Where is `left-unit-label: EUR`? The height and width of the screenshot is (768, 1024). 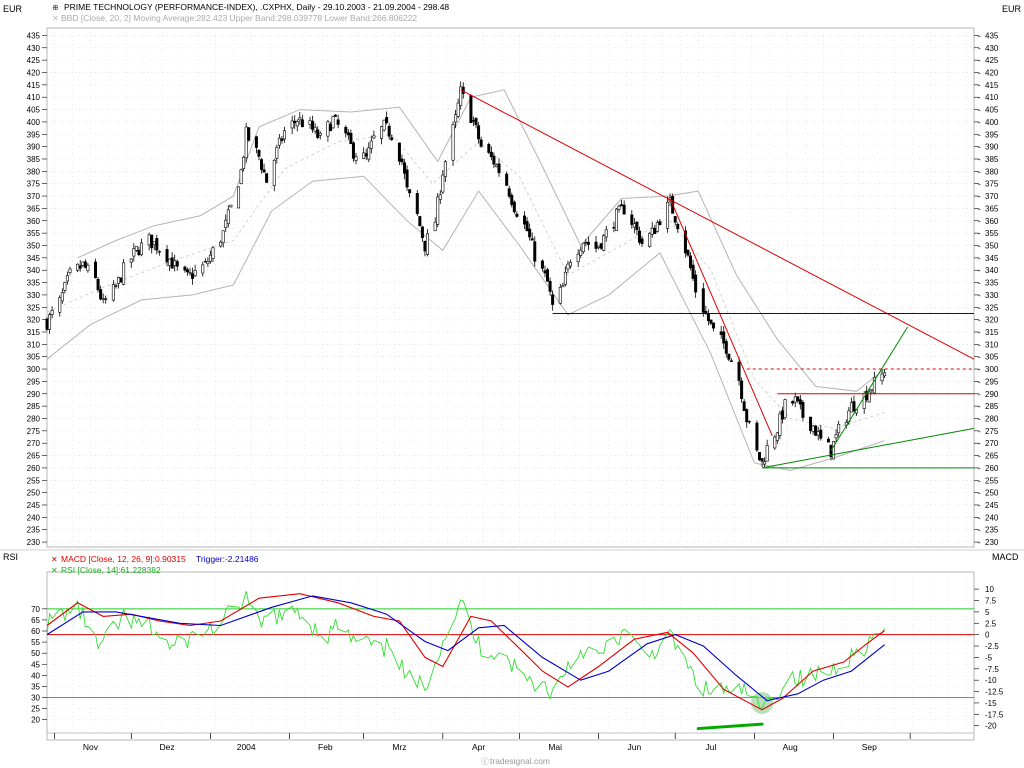
left-unit-label: EUR is located at coordinates (13, 9).